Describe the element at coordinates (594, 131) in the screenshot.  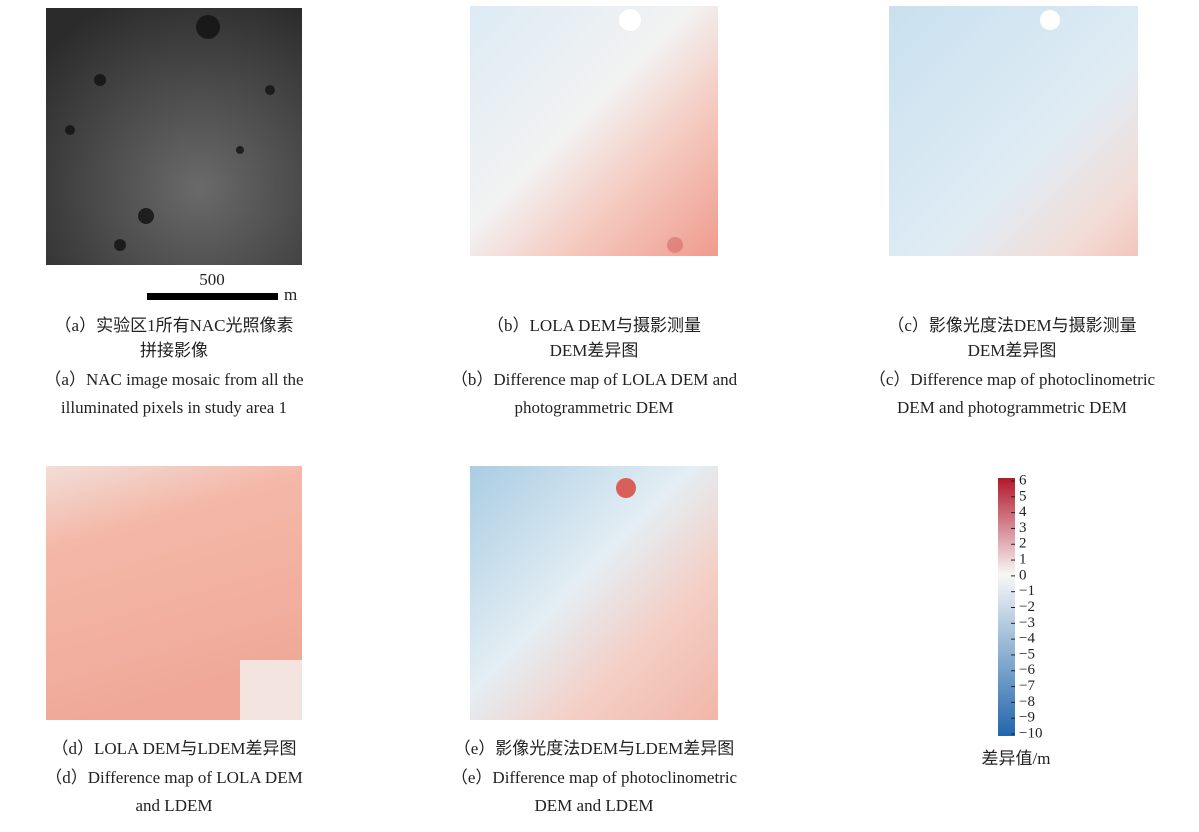
I see `diff-map-b` at that location.